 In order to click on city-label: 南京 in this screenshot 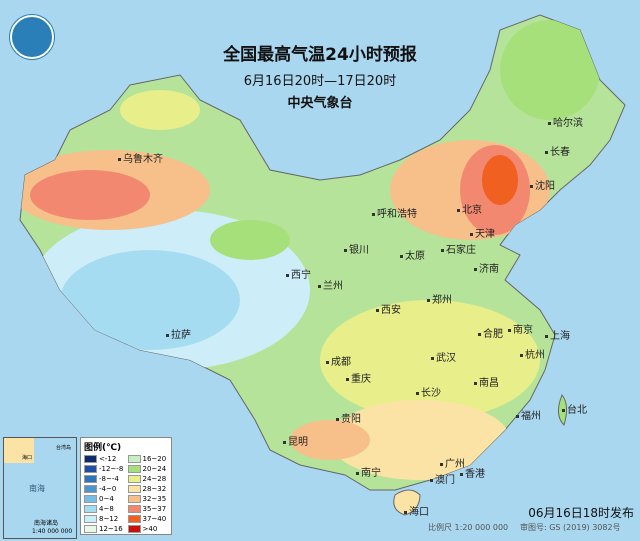, I will do `click(520, 328)`.